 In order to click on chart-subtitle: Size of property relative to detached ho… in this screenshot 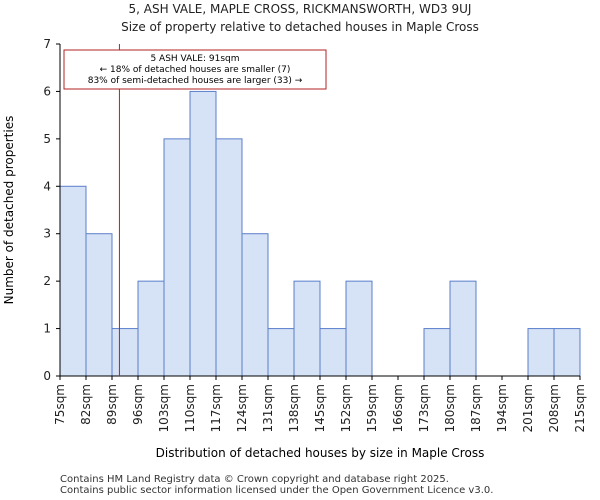, I will do `click(300, 27)`.